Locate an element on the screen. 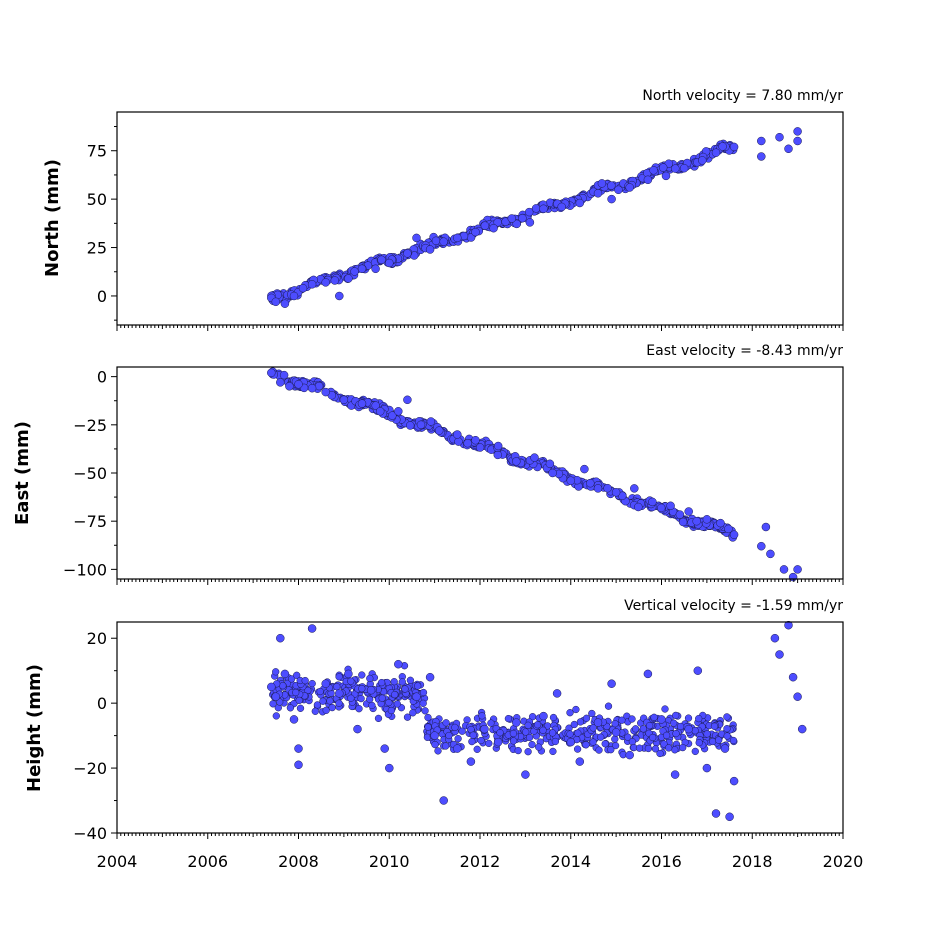  point-cloud is located at coordinates (503, 454).